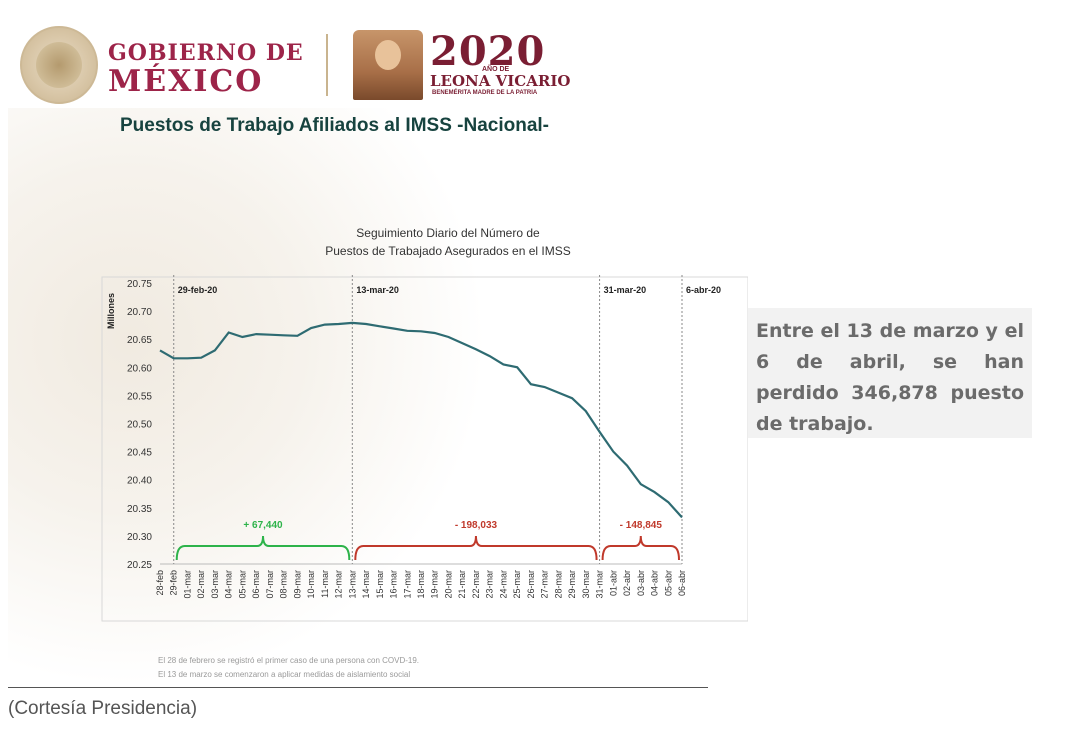  I want to click on mexico-seal-icon, so click(59, 65).